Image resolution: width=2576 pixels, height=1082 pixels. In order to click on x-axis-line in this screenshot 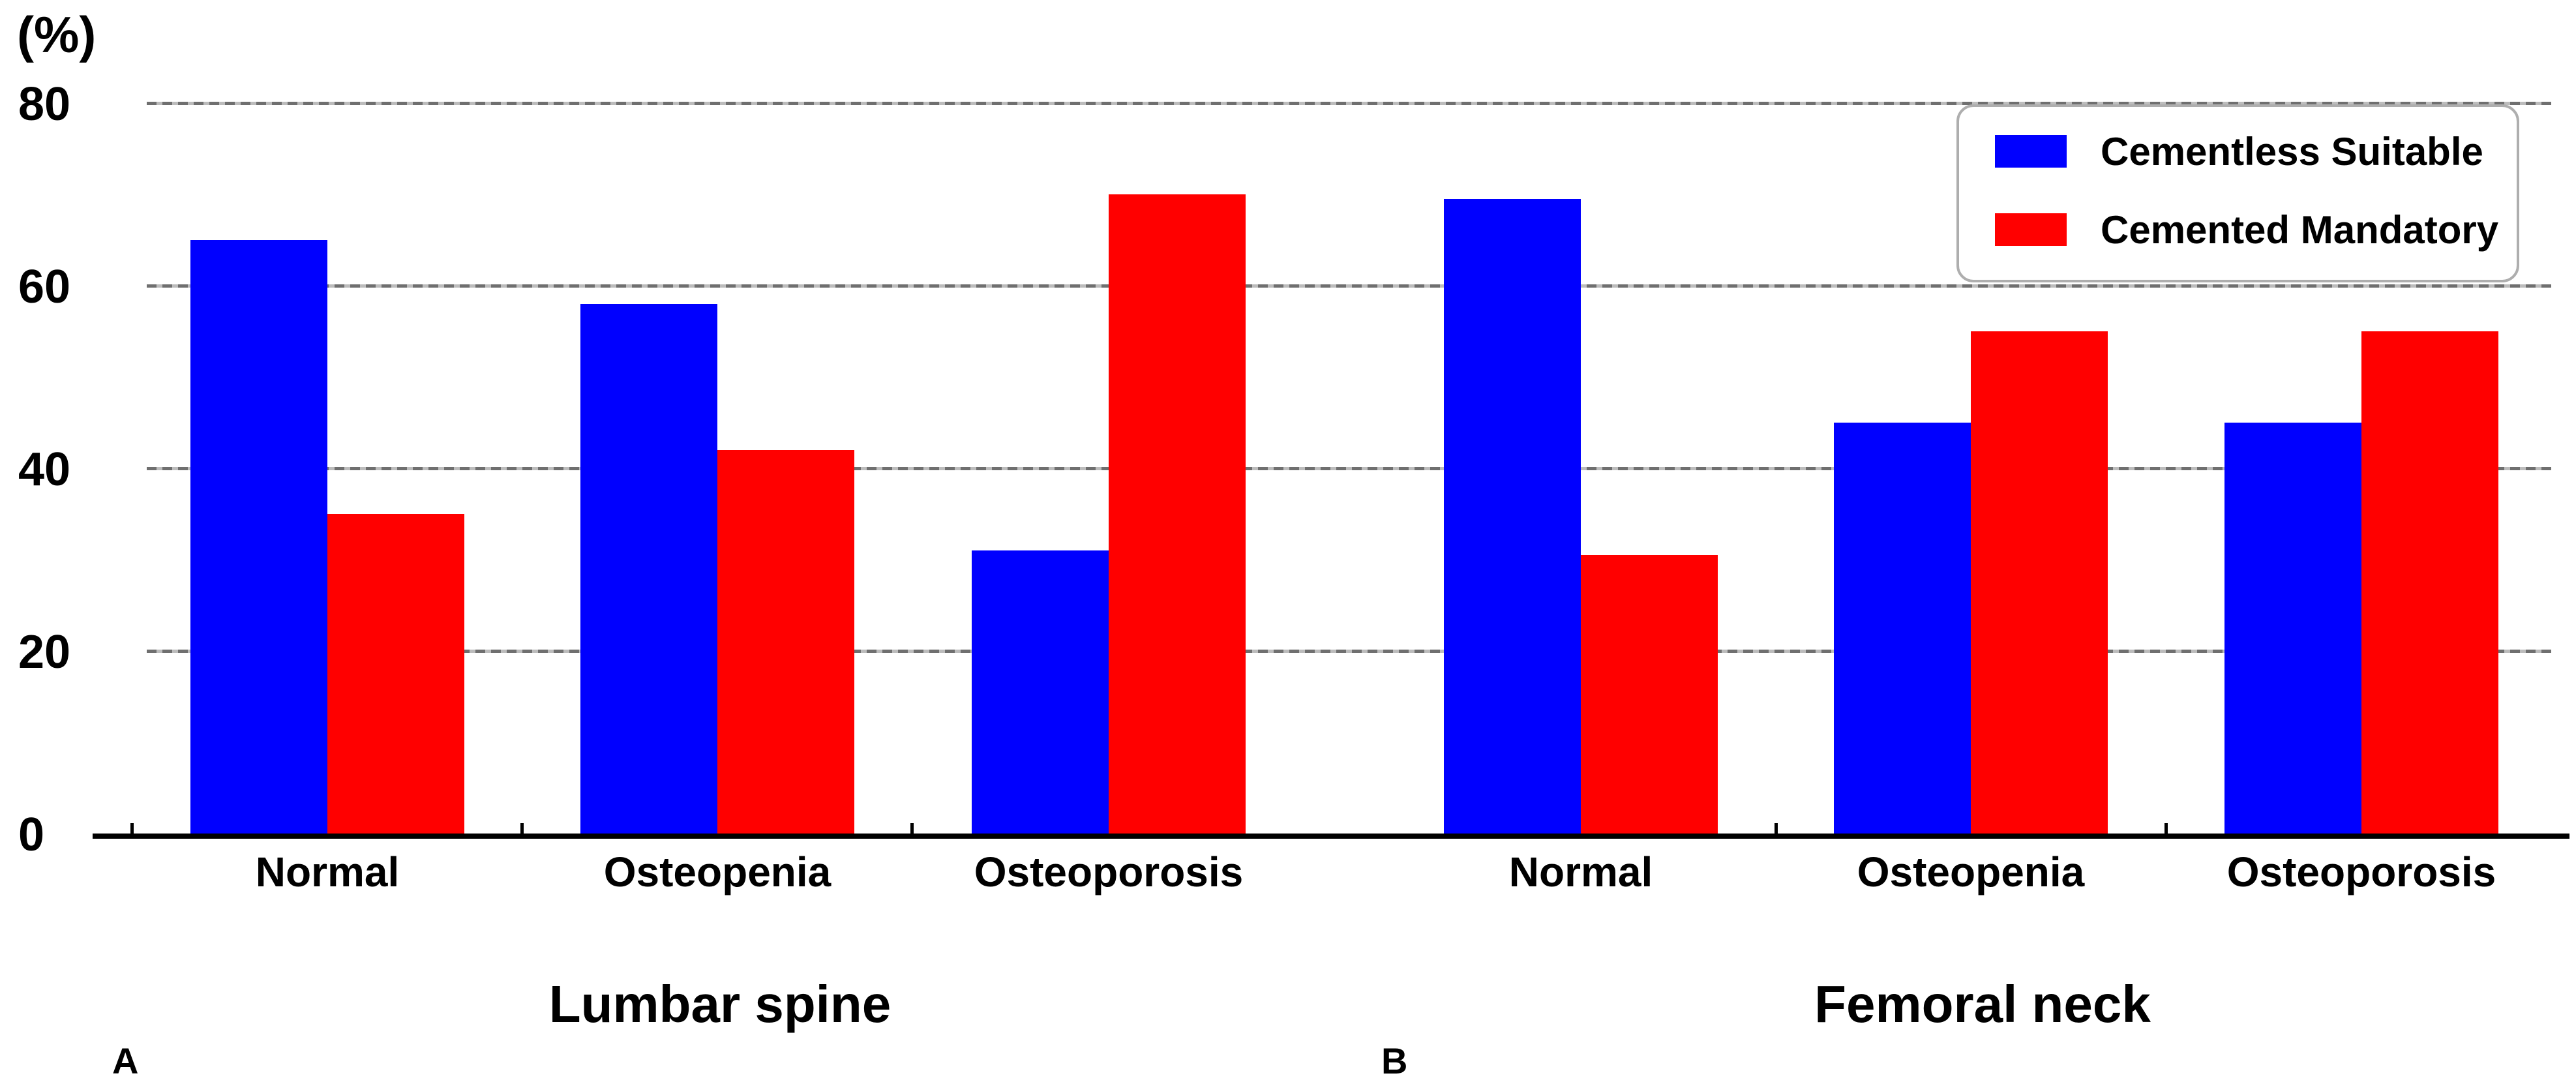, I will do `click(1331, 836)`.